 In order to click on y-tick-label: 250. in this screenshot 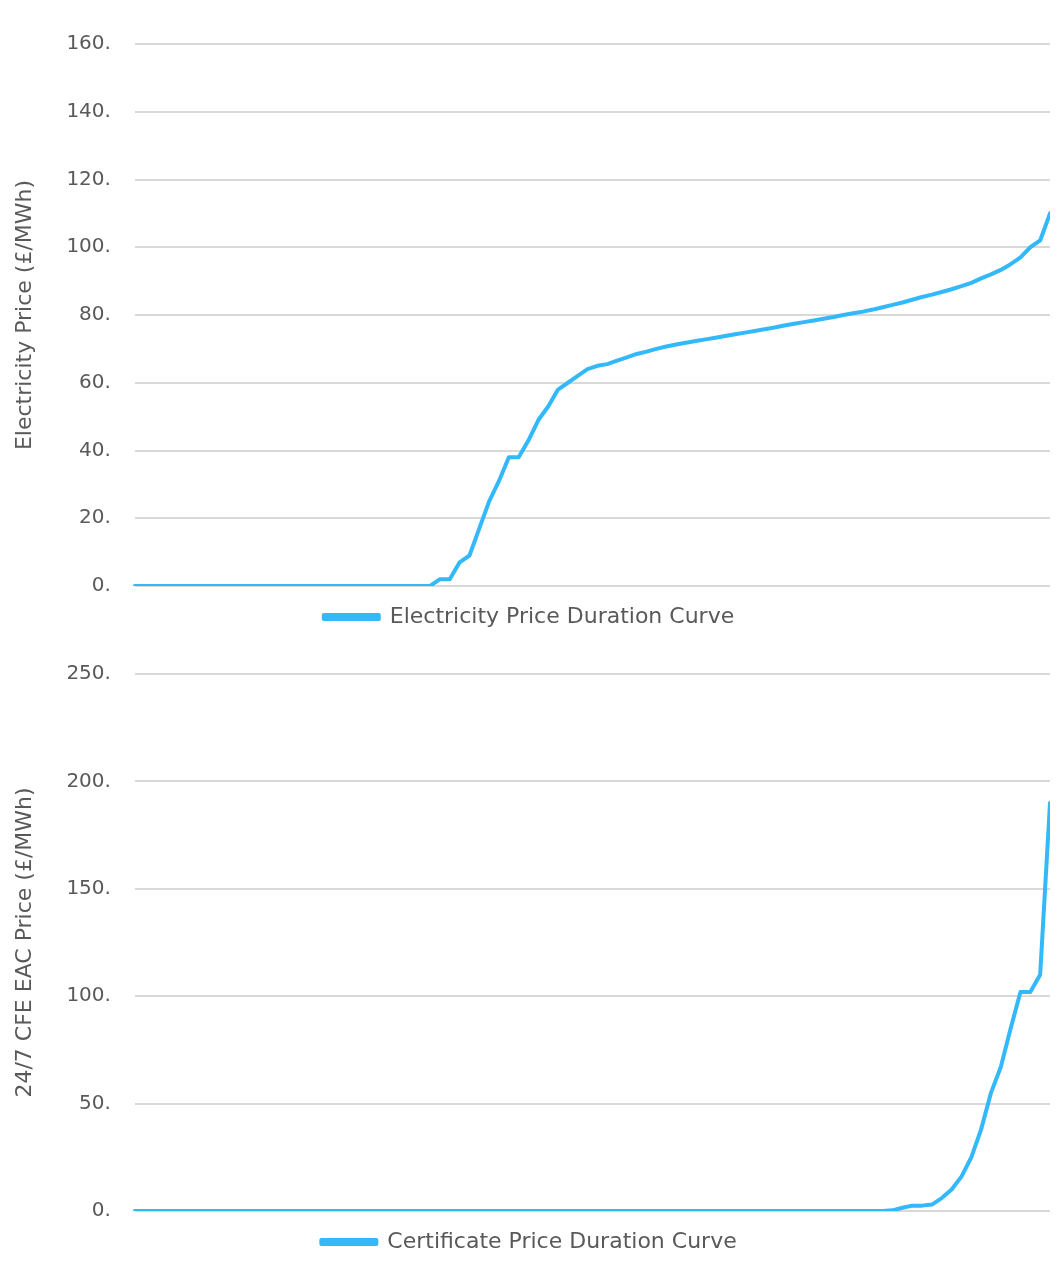, I will do `click(88, 672)`.